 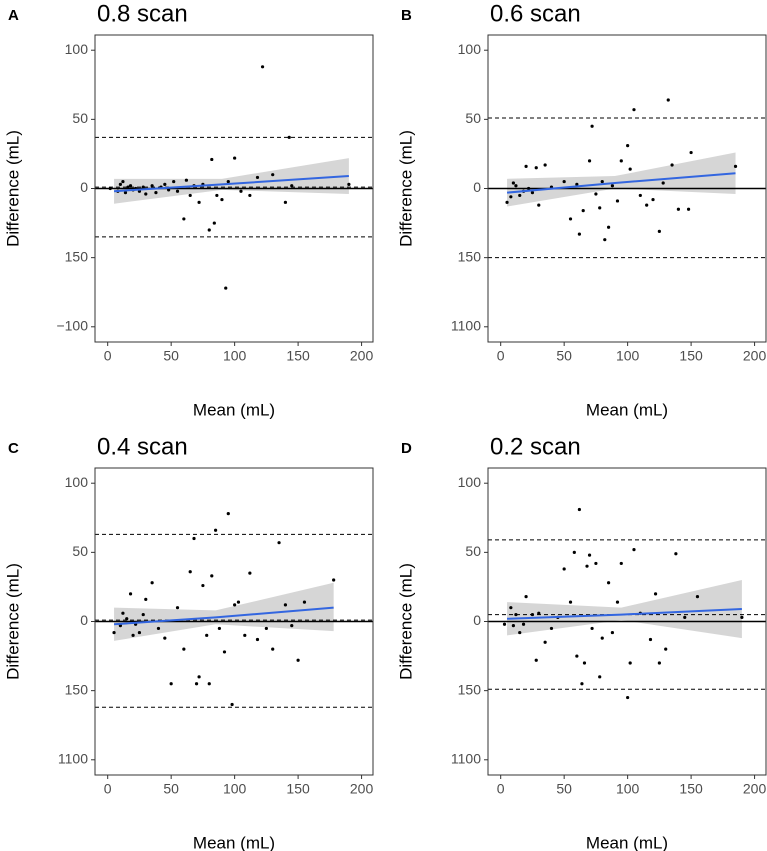 What do you see at coordinates (406, 448) in the screenshot?
I see `panel-label: D` at bounding box center [406, 448].